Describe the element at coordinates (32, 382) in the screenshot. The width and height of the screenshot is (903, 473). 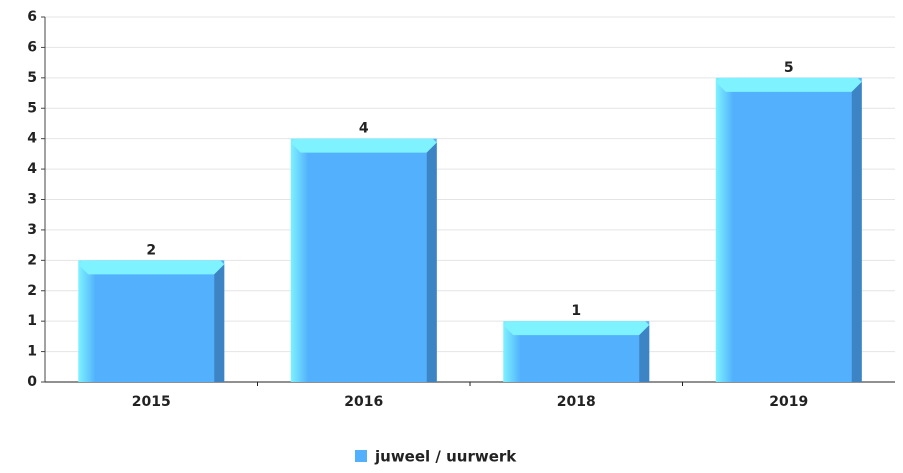
I see `y-tick-label: 0` at that location.